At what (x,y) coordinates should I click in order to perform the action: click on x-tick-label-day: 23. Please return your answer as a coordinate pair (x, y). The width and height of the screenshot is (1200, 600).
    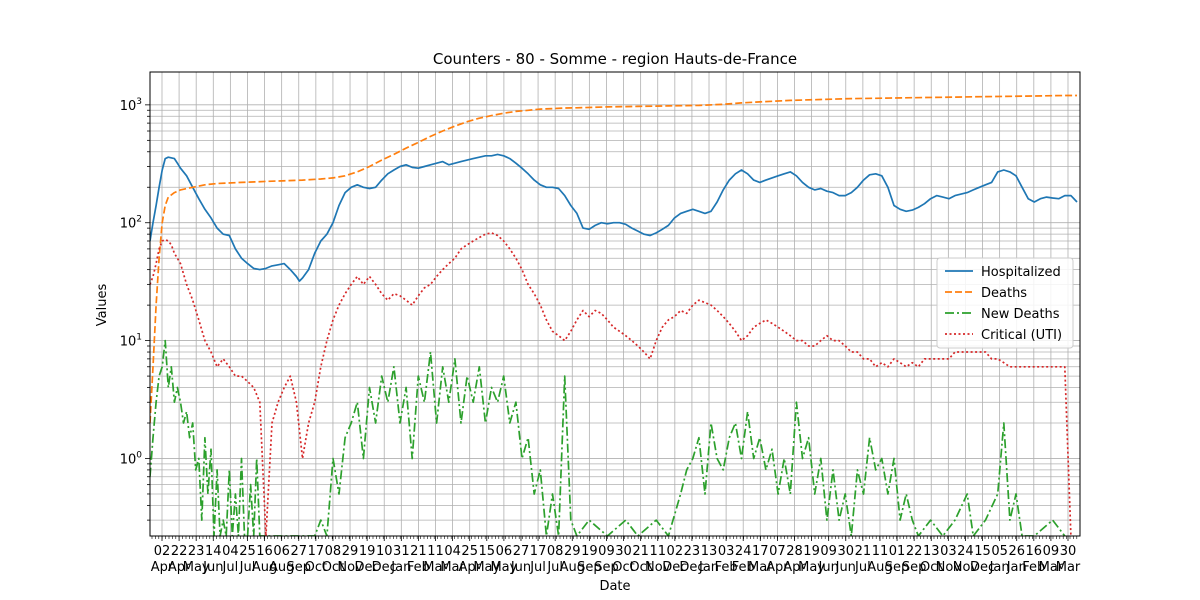
    Looking at the image, I should click on (196, 551).